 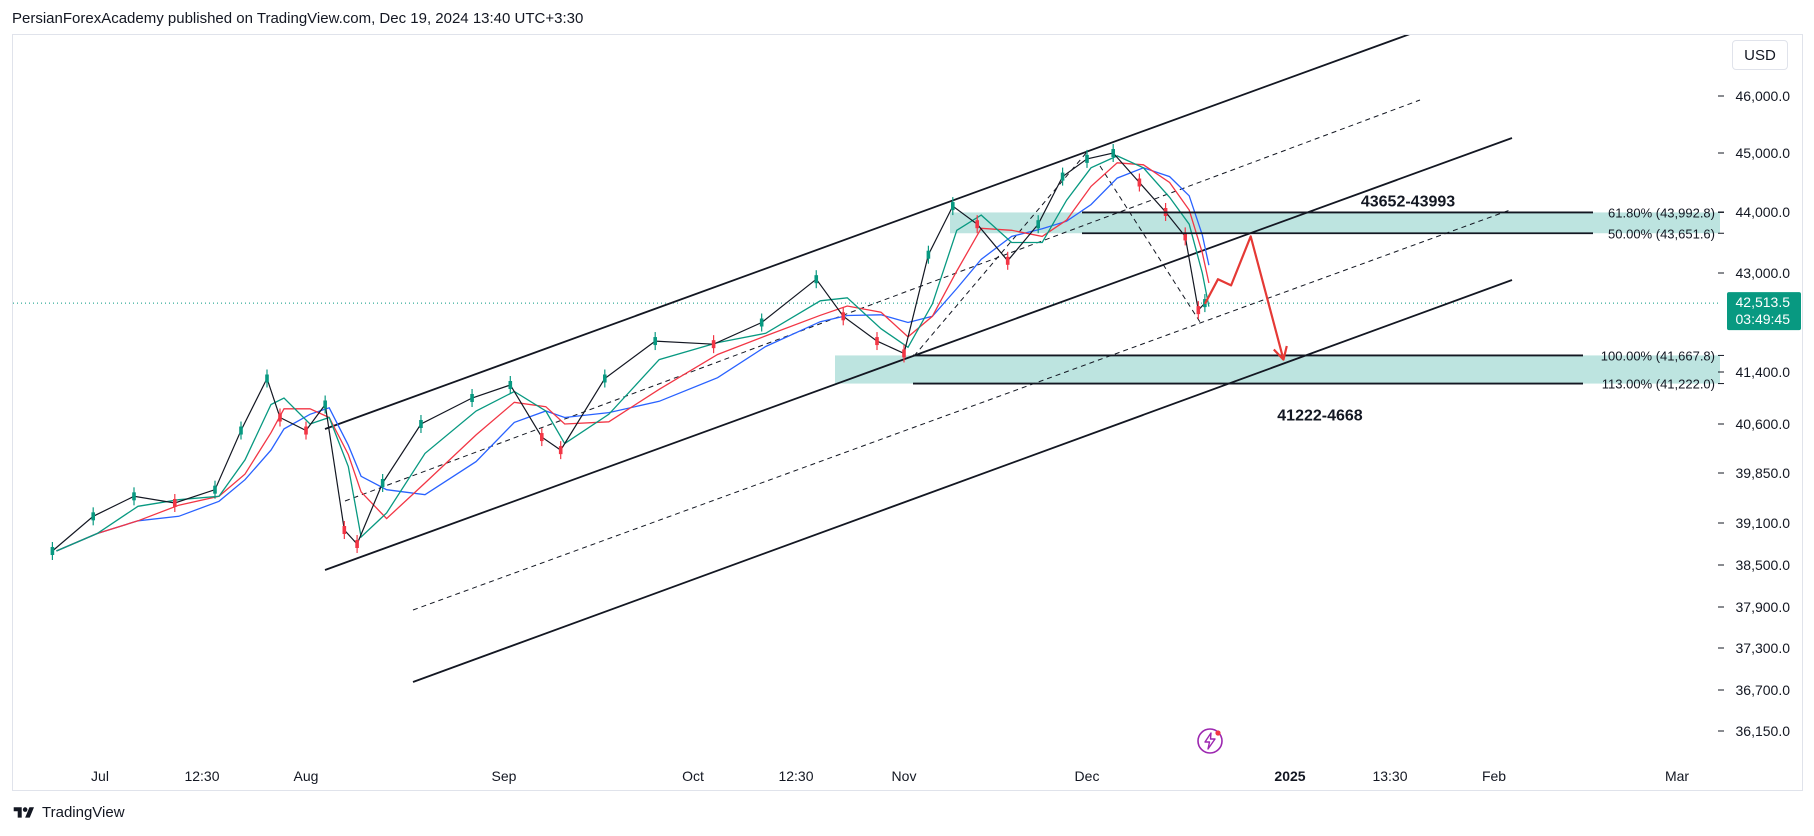 What do you see at coordinates (1760, 55) in the screenshot?
I see `currency-selector-button: USD` at bounding box center [1760, 55].